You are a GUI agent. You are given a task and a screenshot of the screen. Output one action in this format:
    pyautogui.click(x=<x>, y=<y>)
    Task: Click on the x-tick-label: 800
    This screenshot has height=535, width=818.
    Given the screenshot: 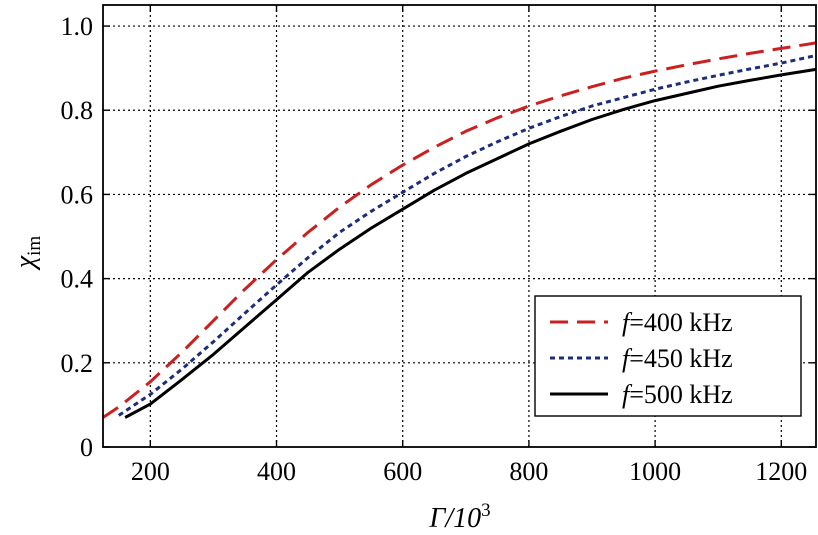 What is the action you would take?
    pyautogui.click(x=528, y=471)
    